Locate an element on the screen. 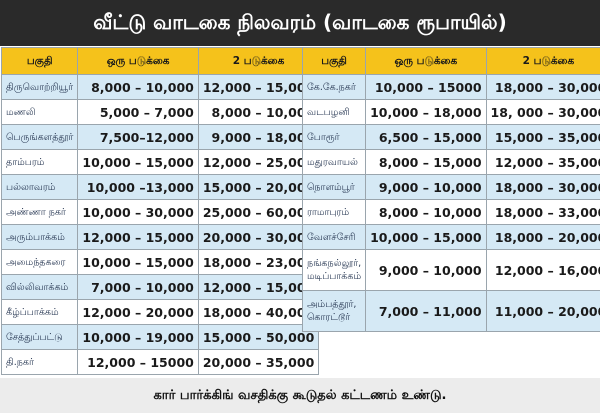 The height and width of the screenshot is (413, 600). two-bedroom-rent: 12,000 – 35,000 is located at coordinates (542, 162).